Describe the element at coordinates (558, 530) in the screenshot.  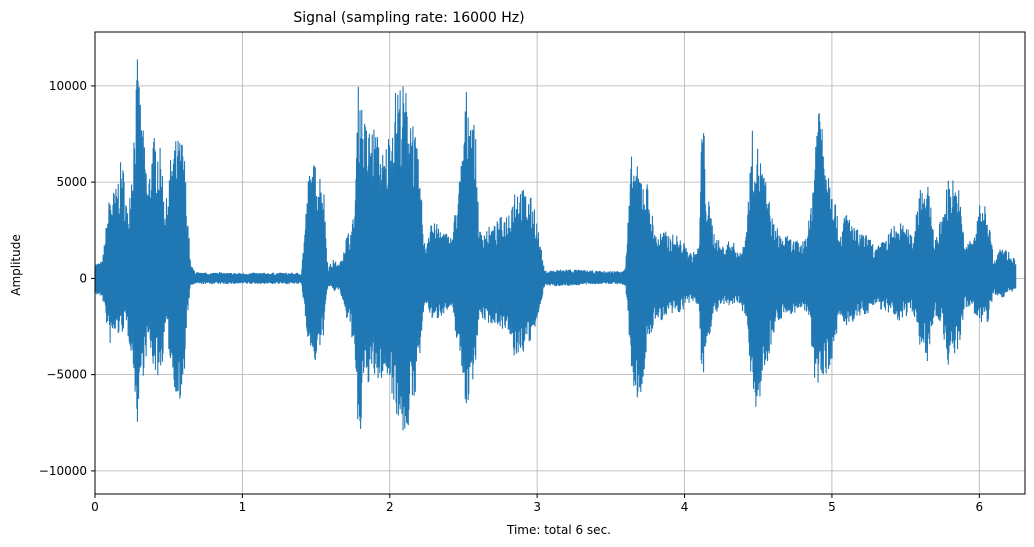
I see `x-axis-label: Time: total 6 sec.` at that location.